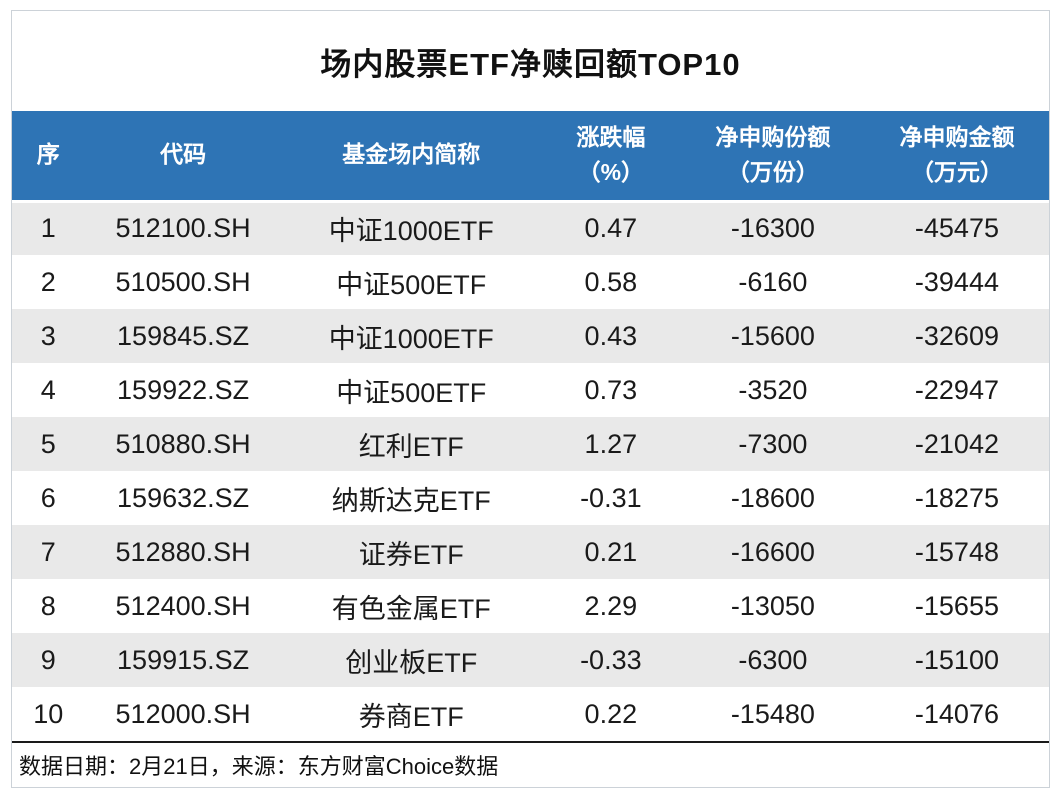 The width and height of the screenshot is (1060, 804). Describe the element at coordinates (48, 659) in the screenshot. I see `cell-seq: 9` at that location.